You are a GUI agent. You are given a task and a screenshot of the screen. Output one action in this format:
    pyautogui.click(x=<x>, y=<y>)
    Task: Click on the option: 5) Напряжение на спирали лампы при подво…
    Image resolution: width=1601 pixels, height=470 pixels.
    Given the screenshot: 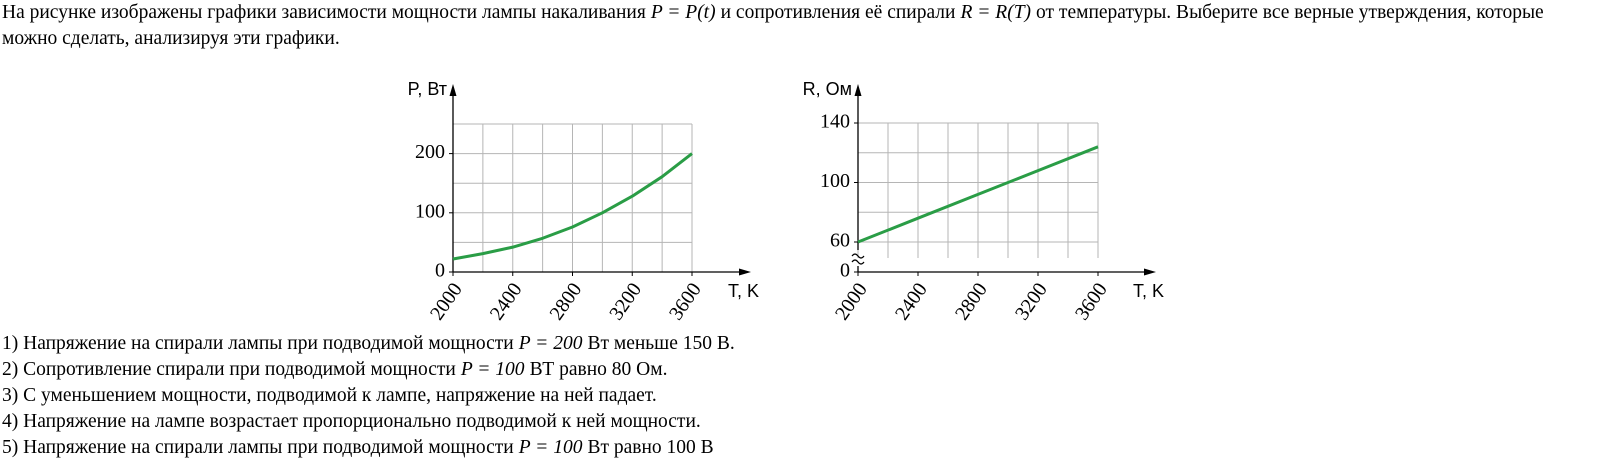 What is the action you would take?
    pyautogui.click(x=368, y=448)
    